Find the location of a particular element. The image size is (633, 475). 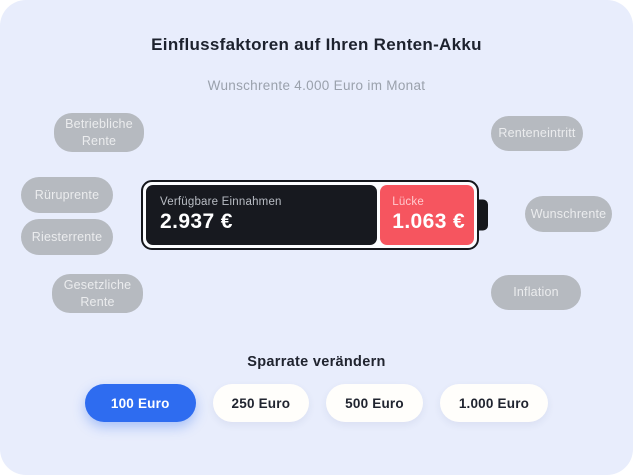

factor-pill-label: Wunschrente is located at coordinates (568, 213).